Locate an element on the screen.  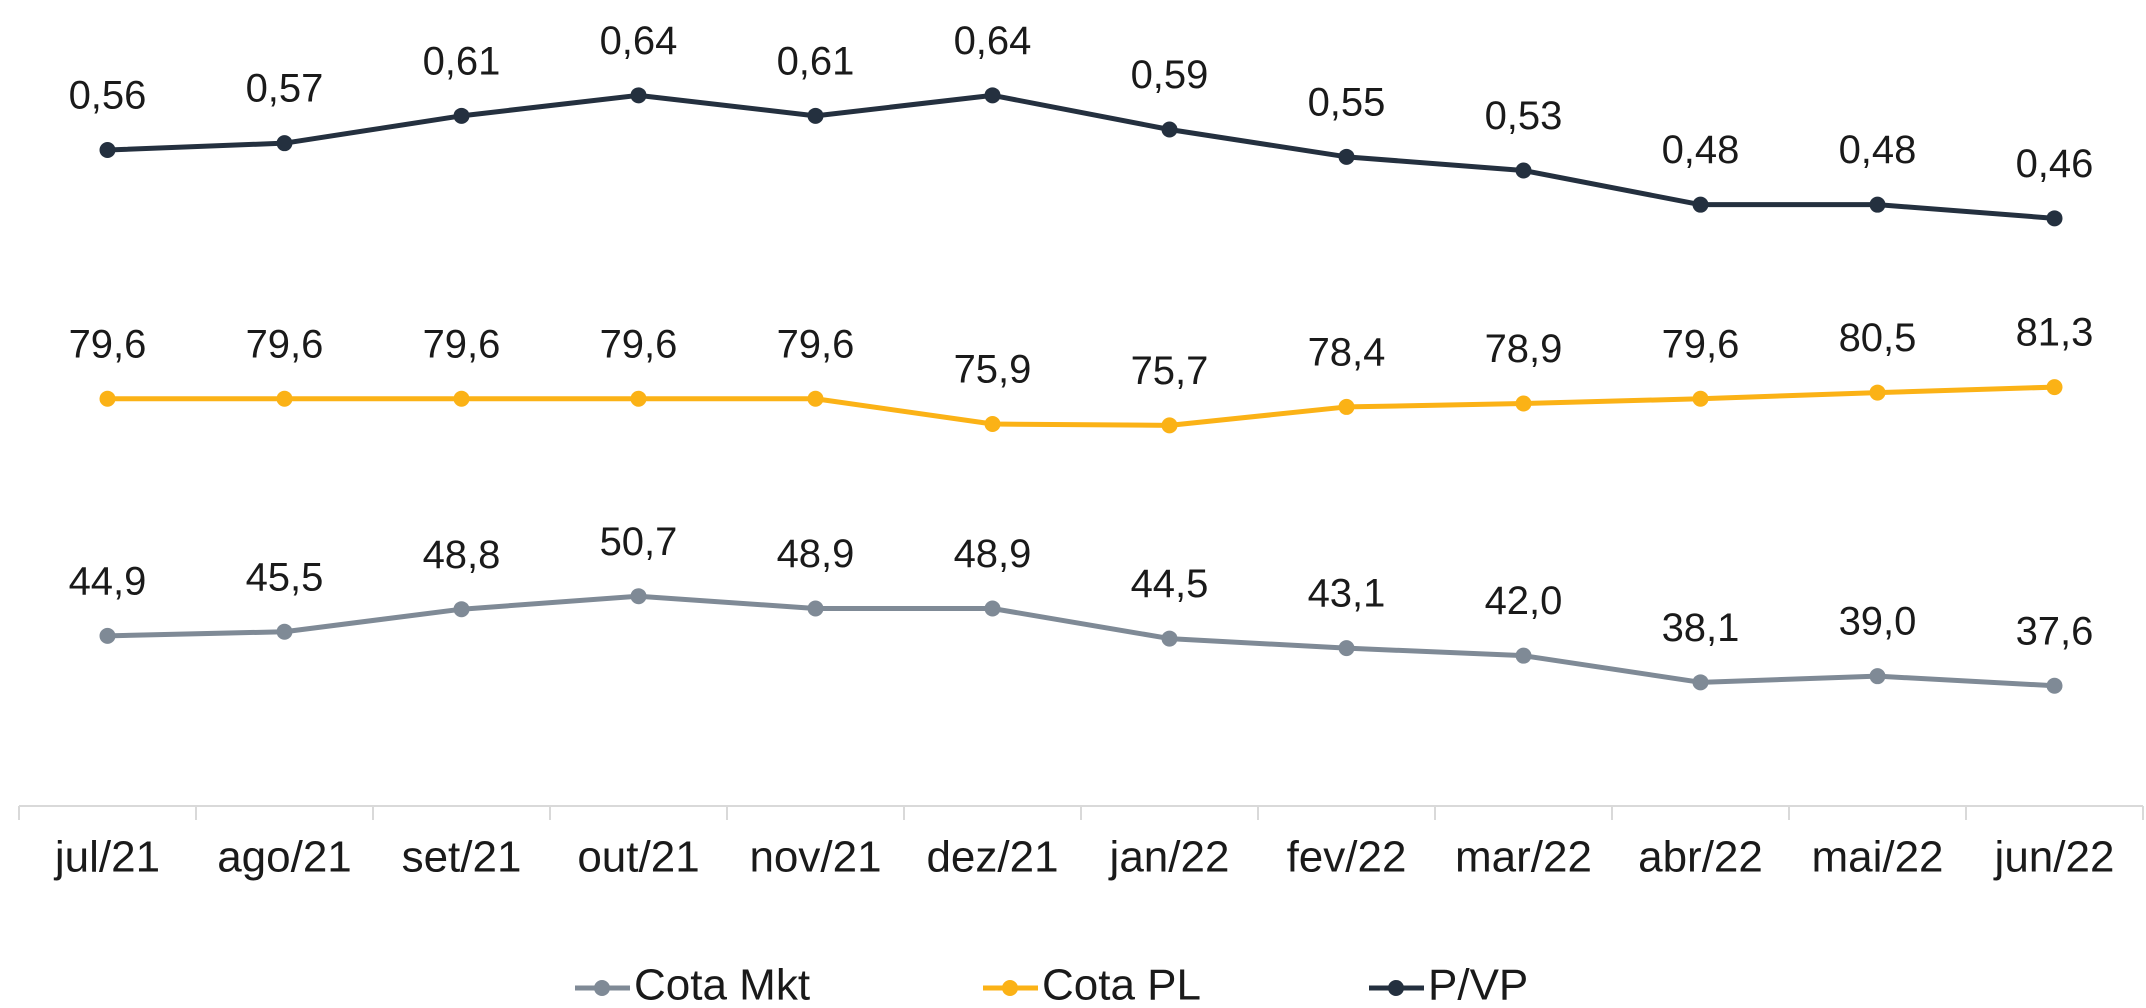
data-label: 37,6 is located at coordinates (2055, 631).